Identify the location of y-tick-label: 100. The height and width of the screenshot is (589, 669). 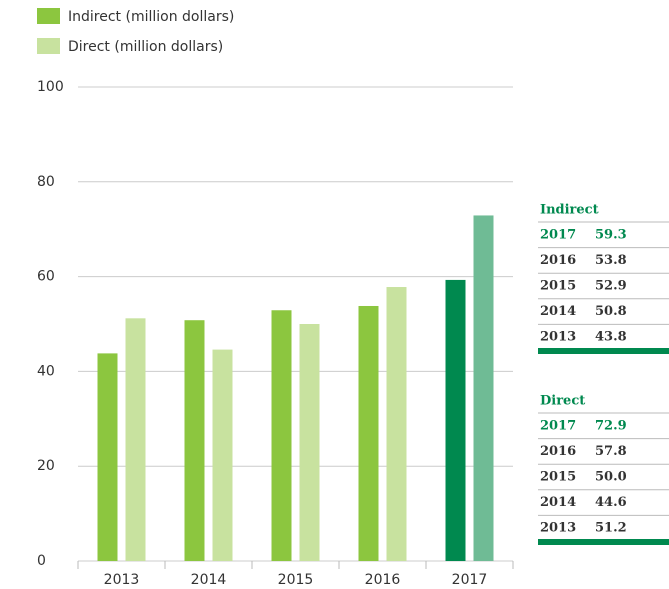
(50, 87).